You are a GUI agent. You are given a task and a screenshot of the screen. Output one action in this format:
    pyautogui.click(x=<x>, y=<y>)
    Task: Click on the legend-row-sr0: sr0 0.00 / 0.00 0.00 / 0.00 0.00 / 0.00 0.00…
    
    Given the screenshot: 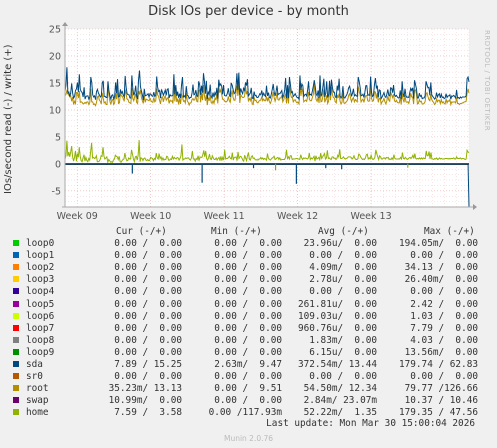 What is the action you would take?
    pyautogui.click(x=248, y=377)
    